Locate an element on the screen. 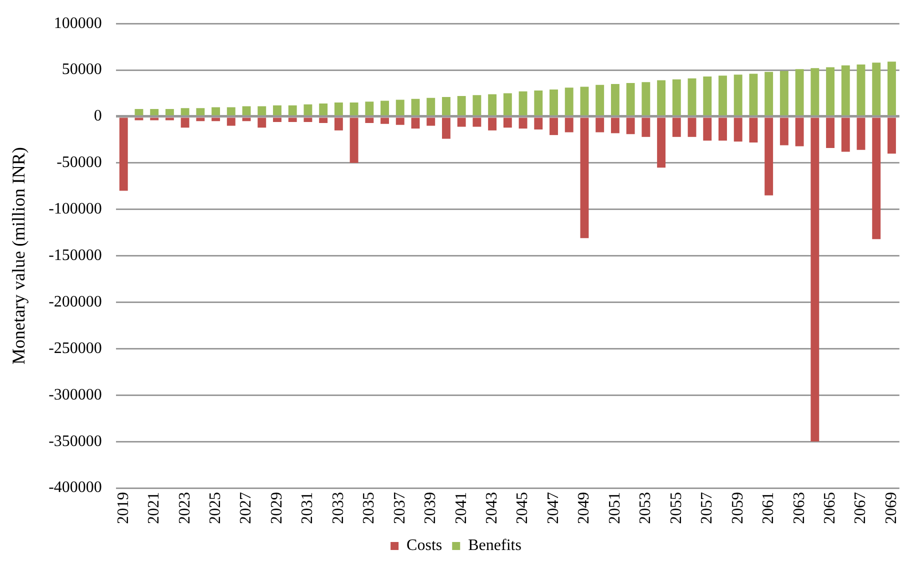 This screenshot has width=915, height=564. x-tick-label: 2061 is located at coordinates (769, 508).